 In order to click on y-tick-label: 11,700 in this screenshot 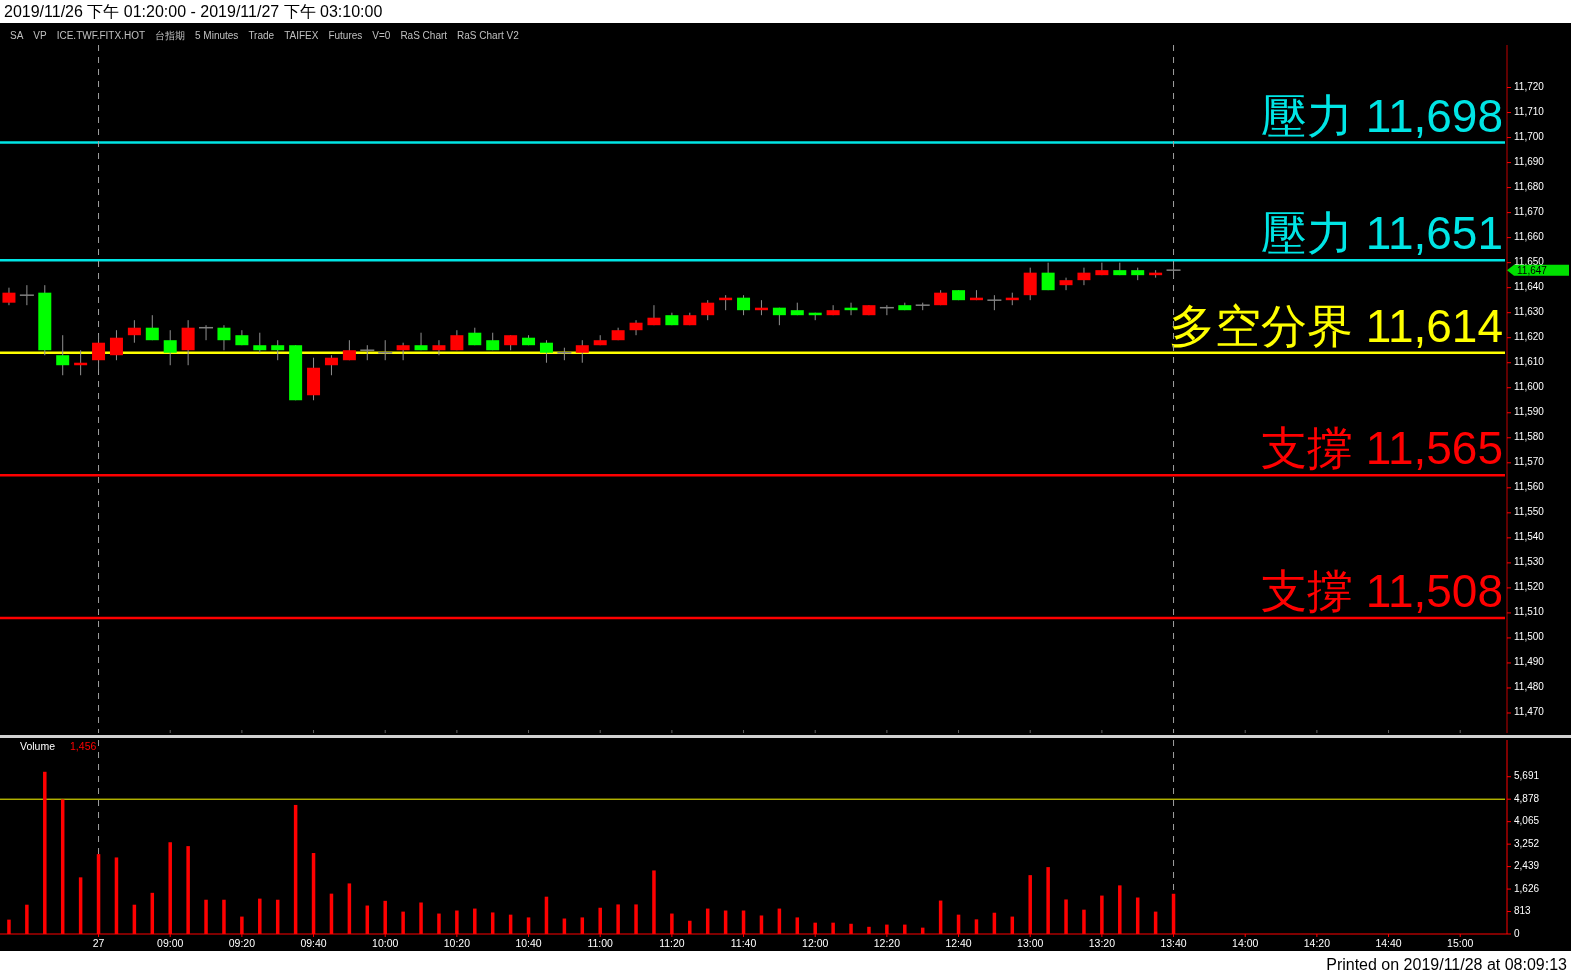, I will do `click(1529, 137)`.